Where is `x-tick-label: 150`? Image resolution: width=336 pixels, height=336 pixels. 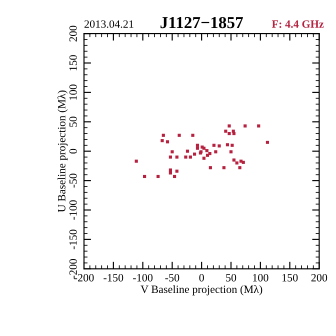
x-tick-label: 150 is located at coordinates (290, 278).